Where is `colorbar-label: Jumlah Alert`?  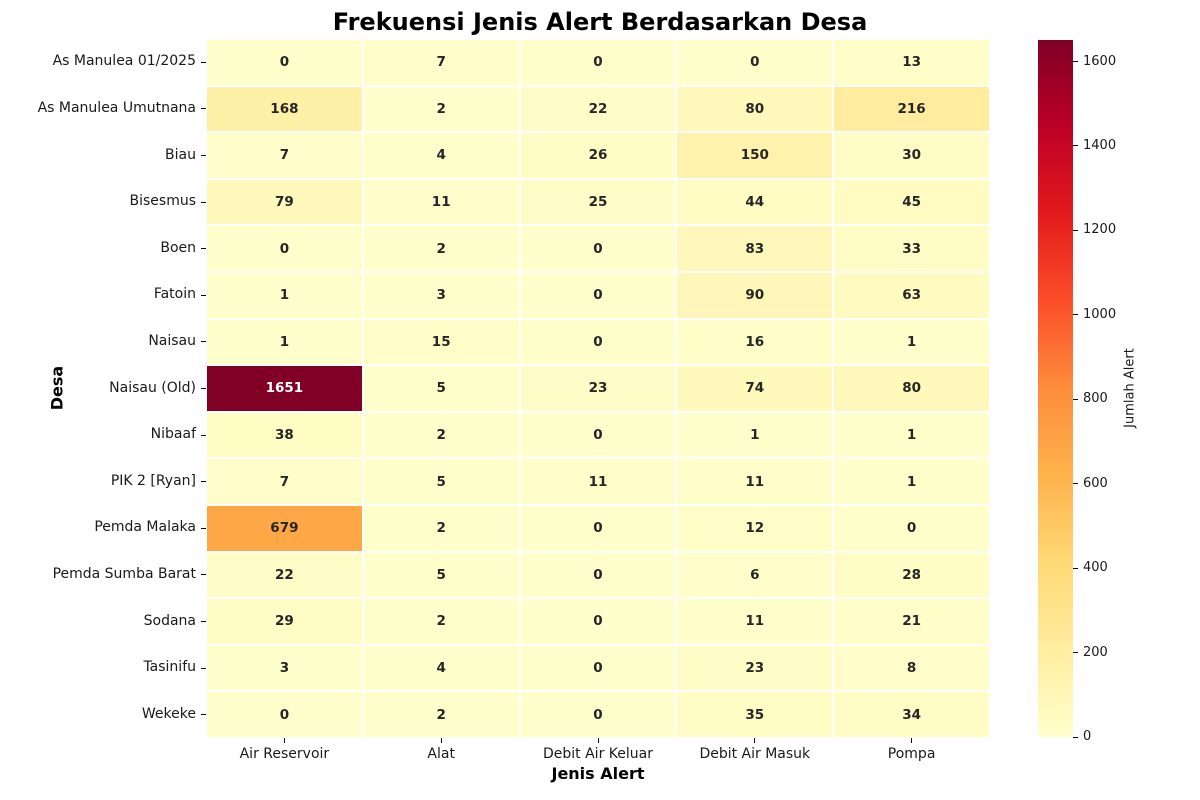
colorbar-label: Jumlah Alert is located at coordinates (1130, 388).